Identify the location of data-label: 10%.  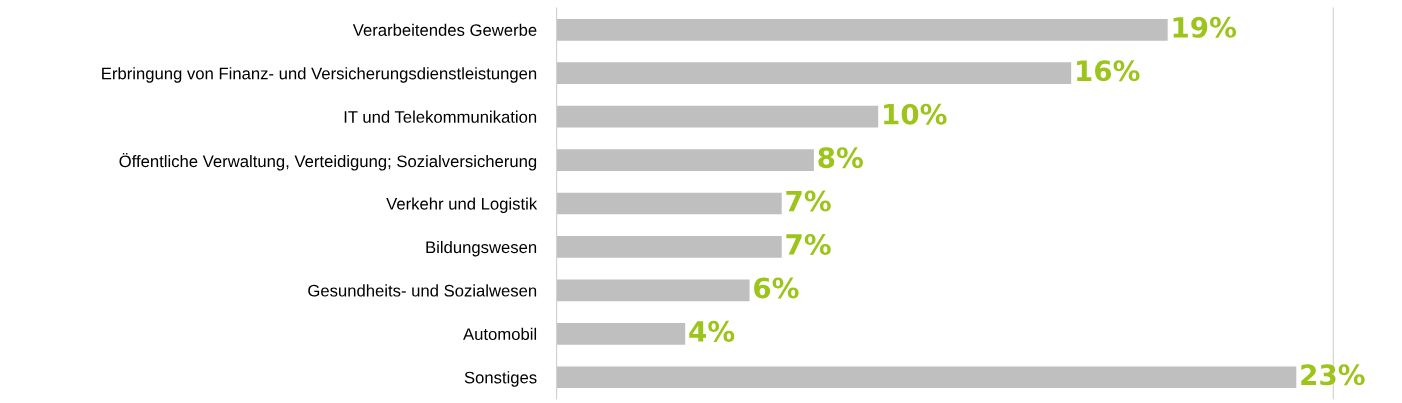
(915, 114).